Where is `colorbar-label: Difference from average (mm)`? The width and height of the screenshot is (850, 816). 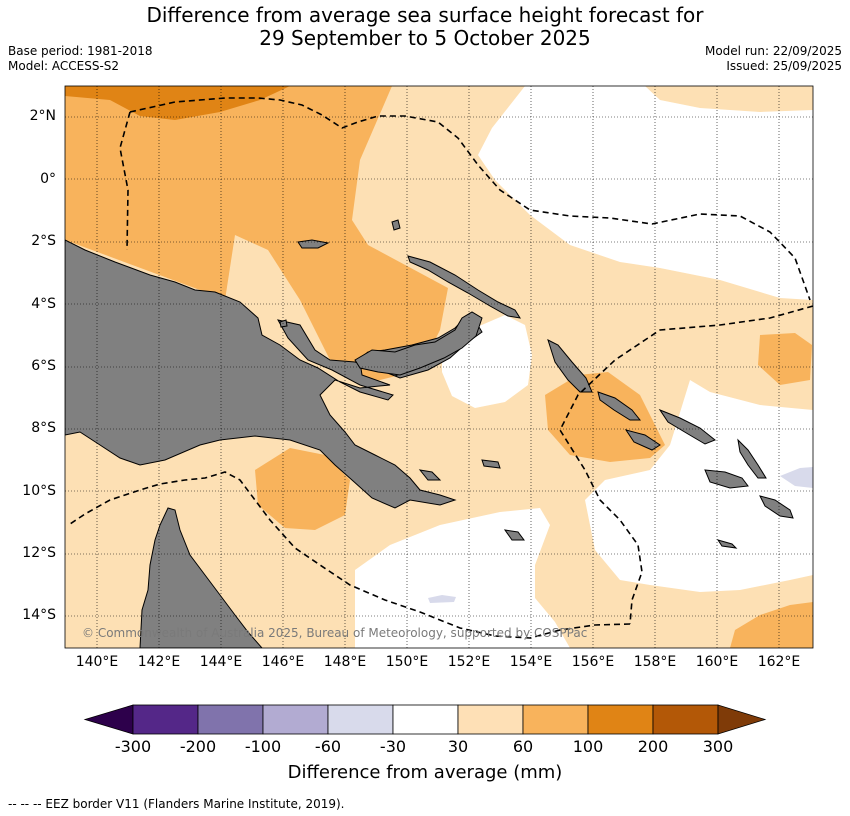
colorbar-label: Difference from average (mm) is located at coordinates (425, 772).